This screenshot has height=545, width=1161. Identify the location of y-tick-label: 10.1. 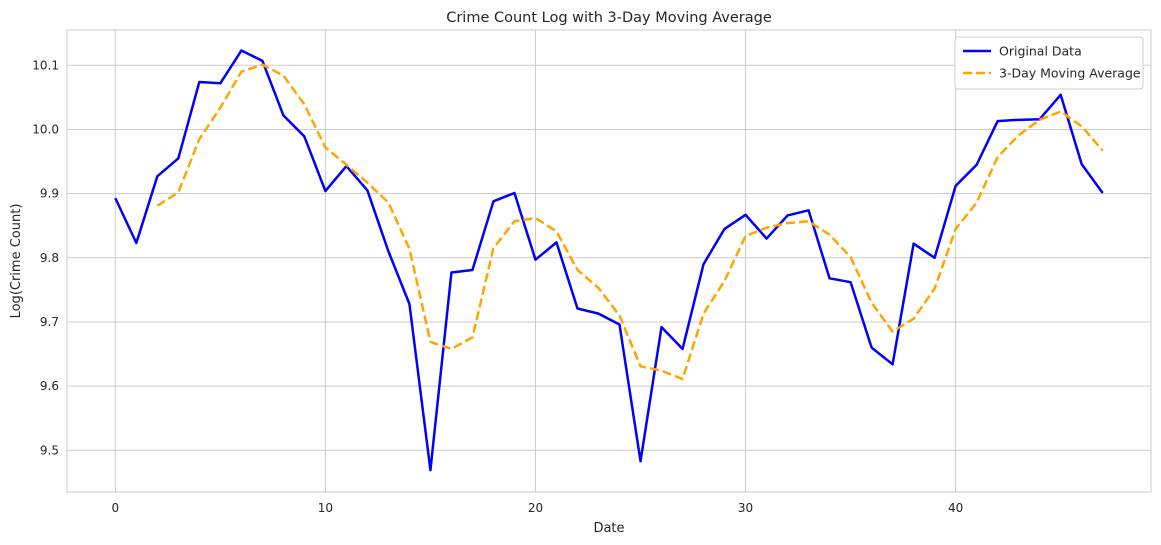
(45, 65).